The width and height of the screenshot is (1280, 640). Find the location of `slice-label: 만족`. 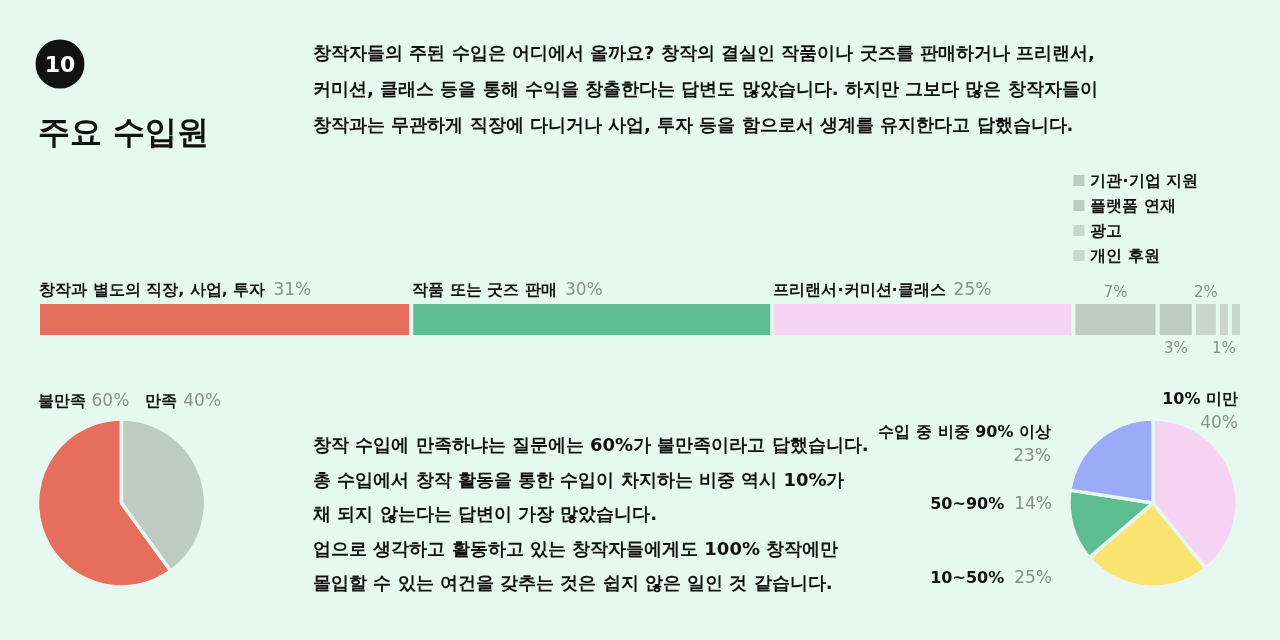

slice-label: 만족 is located at coordinates (161, 400).